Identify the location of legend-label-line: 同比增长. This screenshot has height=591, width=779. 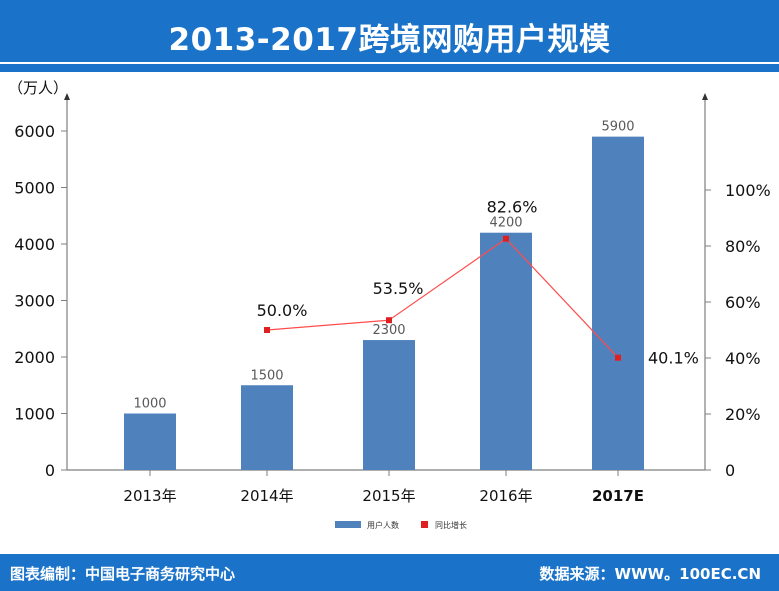
(451, 525).